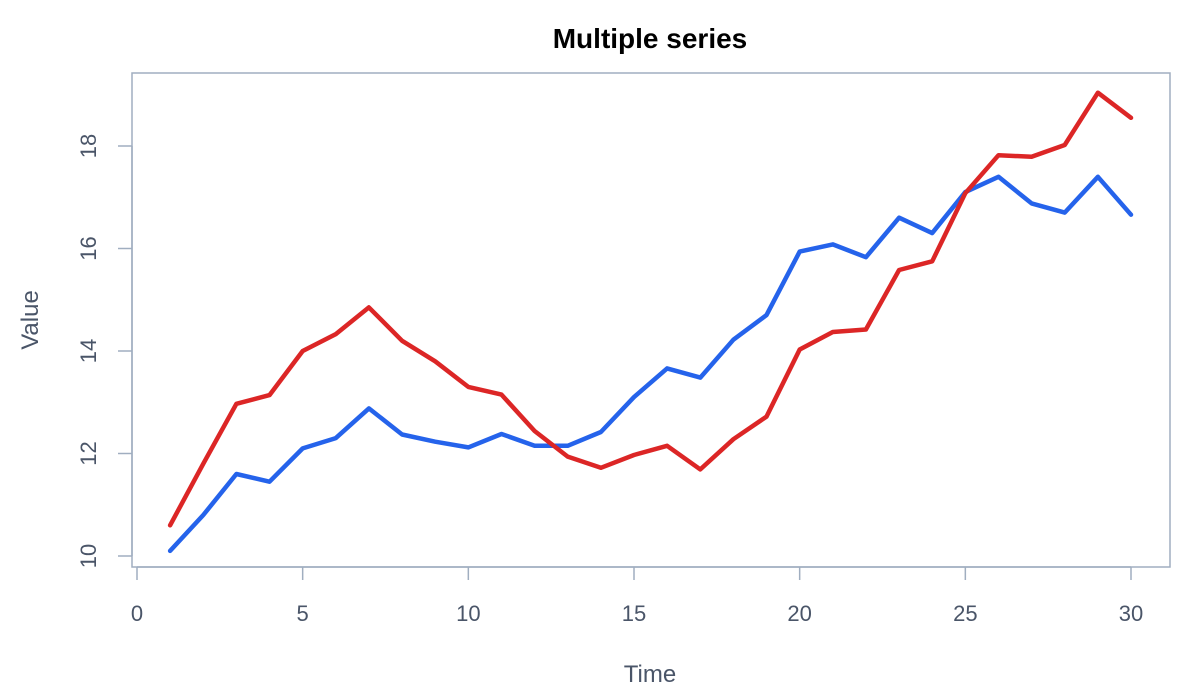 The width and height of the screenshot is (1200, 700). I want to click on y-tick-label: 18, so click(88, 146).